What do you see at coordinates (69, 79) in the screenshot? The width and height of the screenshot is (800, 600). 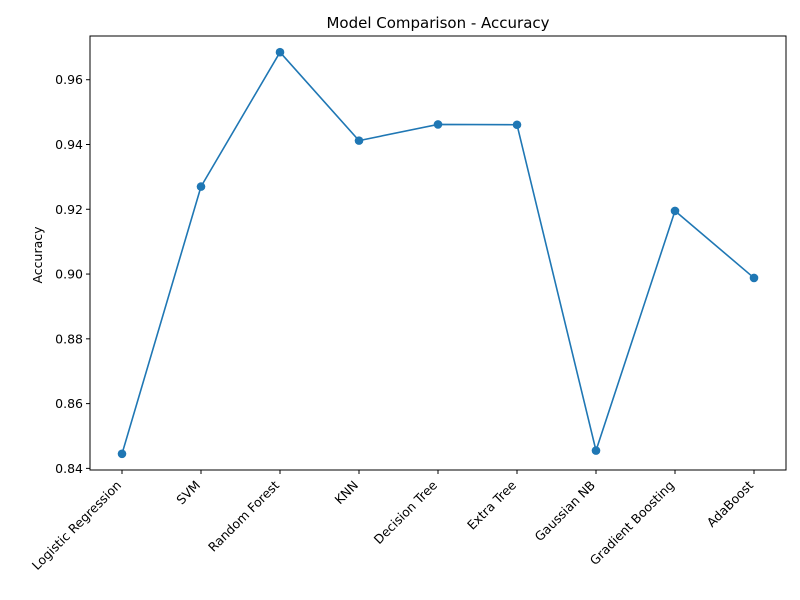 I see `y-tick-label: 0.96` at bounding box center [69, 79].